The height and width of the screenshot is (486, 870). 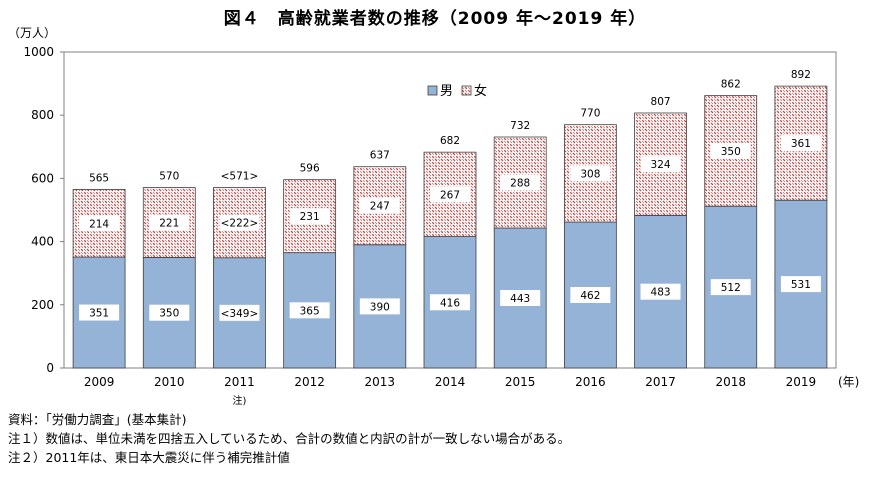 I want to click on male-value-label: 531, so click(x=801, y=285).